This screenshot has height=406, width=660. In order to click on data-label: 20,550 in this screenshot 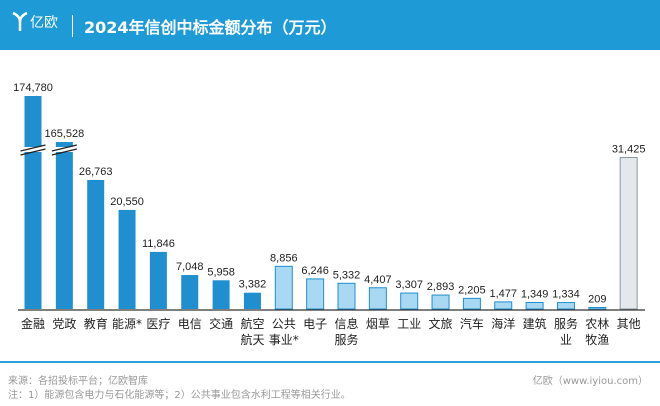, I will do `click(127, 202)`.